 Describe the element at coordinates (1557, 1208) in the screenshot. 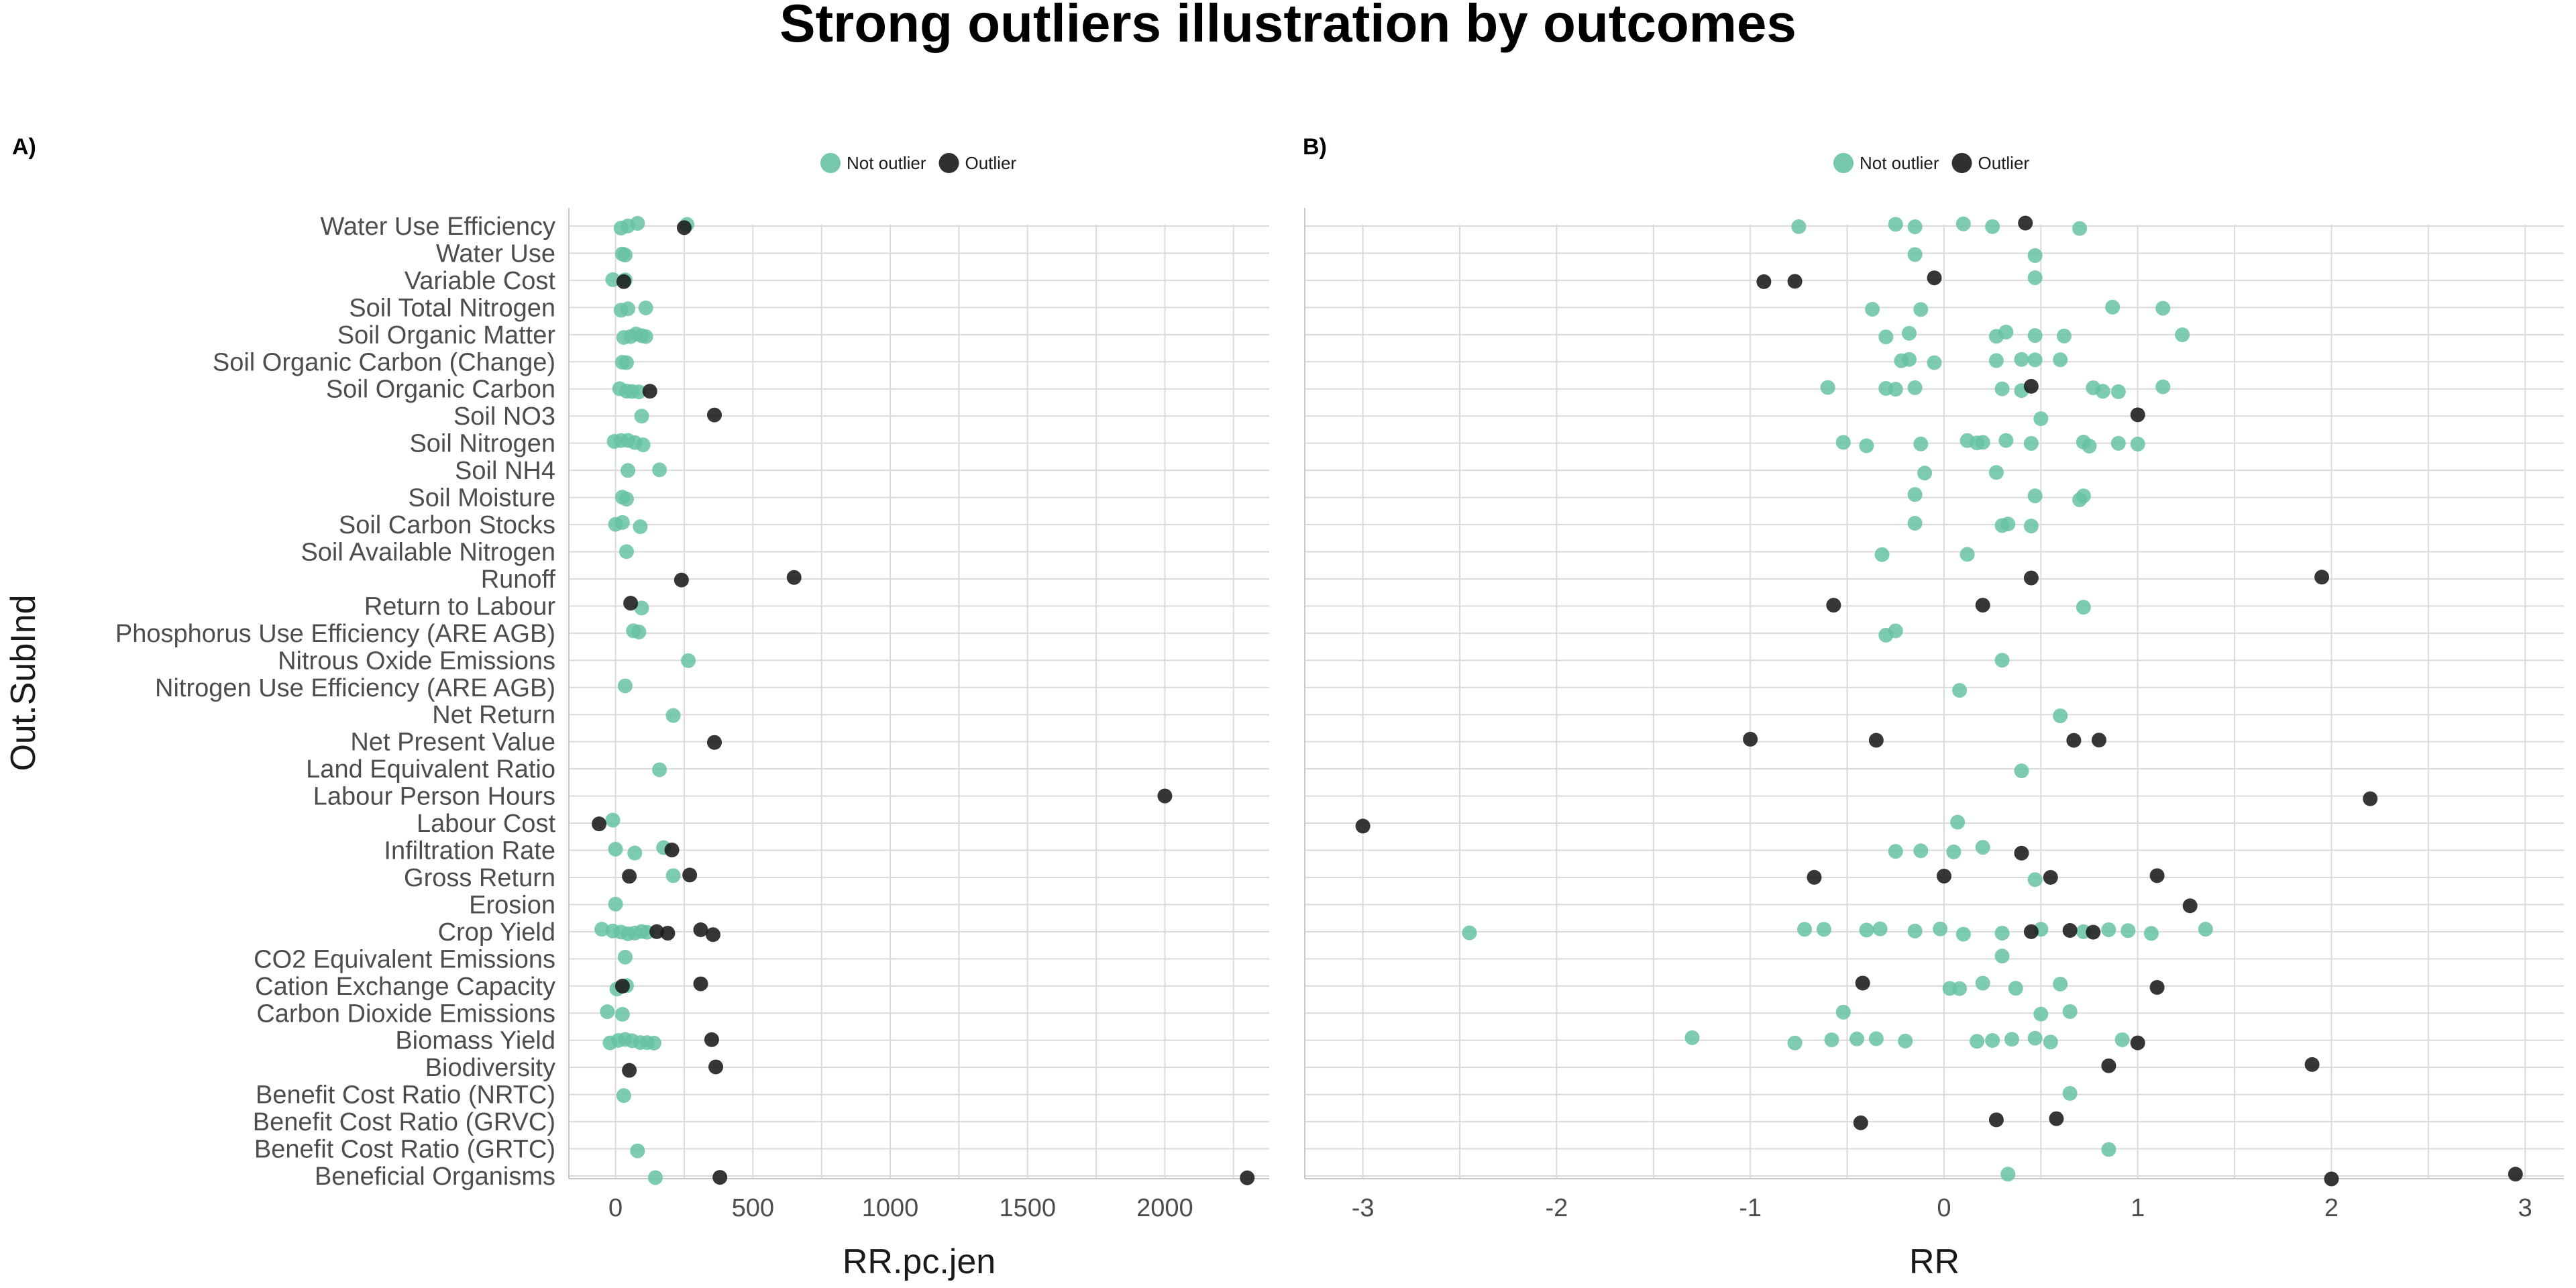

I see `x-tick-label: -2` at that location.